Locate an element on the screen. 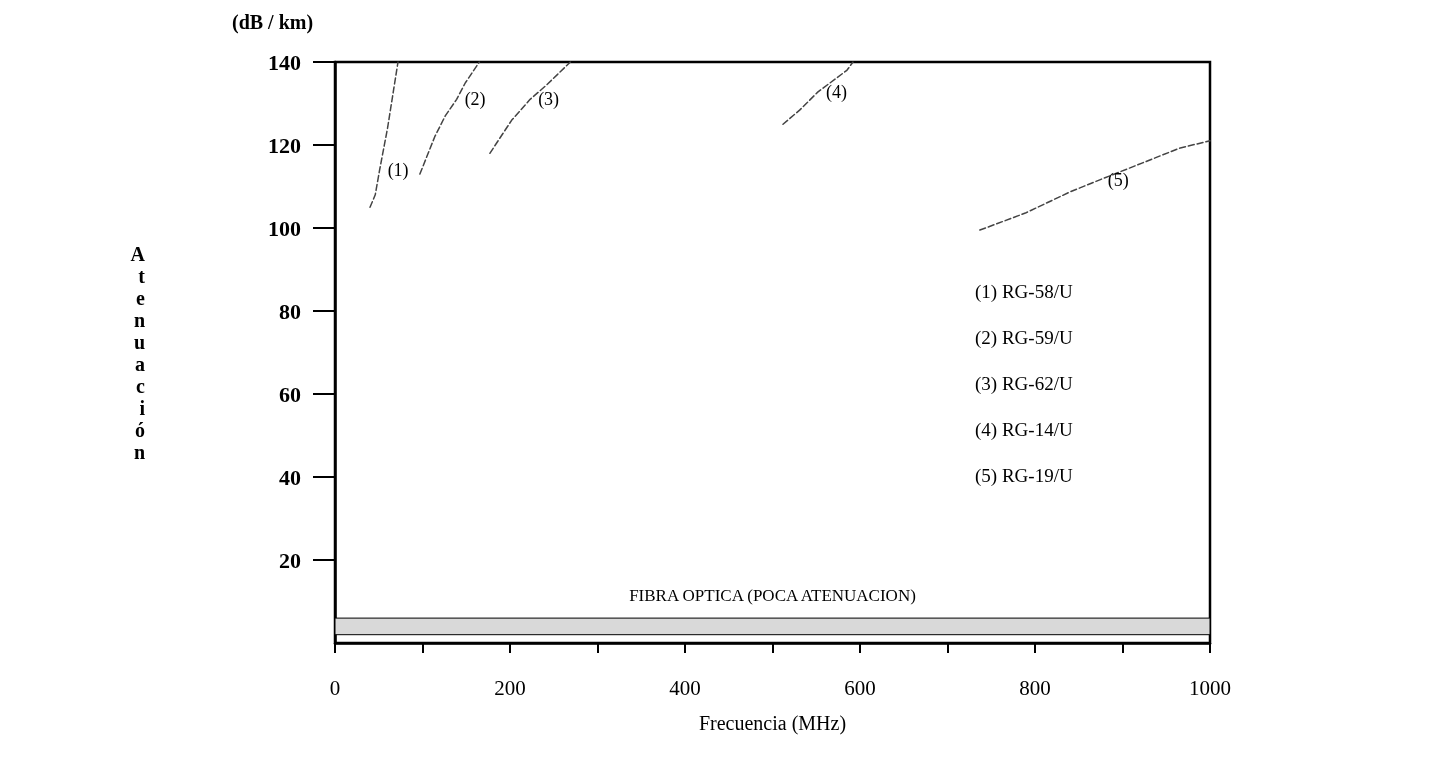 This screenshot has height=760, width=1431. series-label: (5) is located at coordinates (1118, 180).